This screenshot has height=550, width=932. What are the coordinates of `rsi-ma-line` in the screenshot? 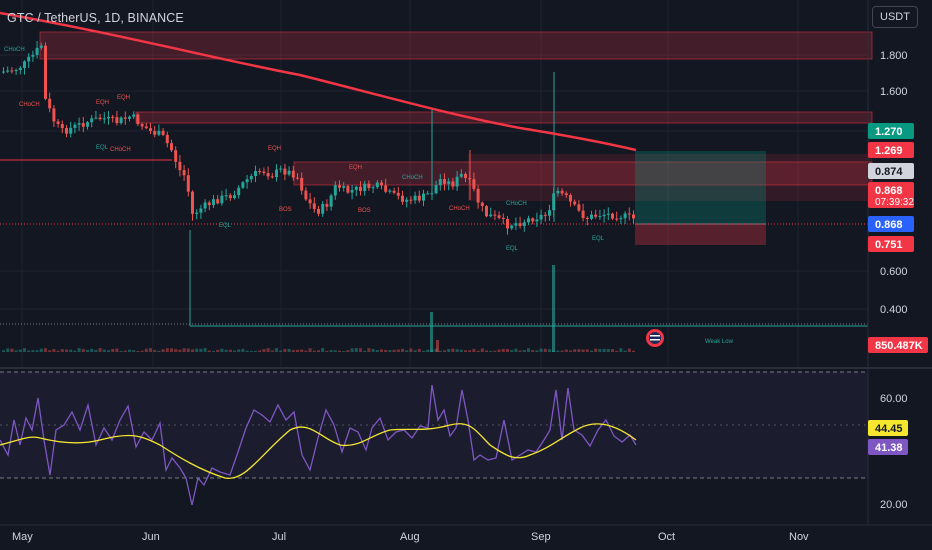 It's located at (318, 451).